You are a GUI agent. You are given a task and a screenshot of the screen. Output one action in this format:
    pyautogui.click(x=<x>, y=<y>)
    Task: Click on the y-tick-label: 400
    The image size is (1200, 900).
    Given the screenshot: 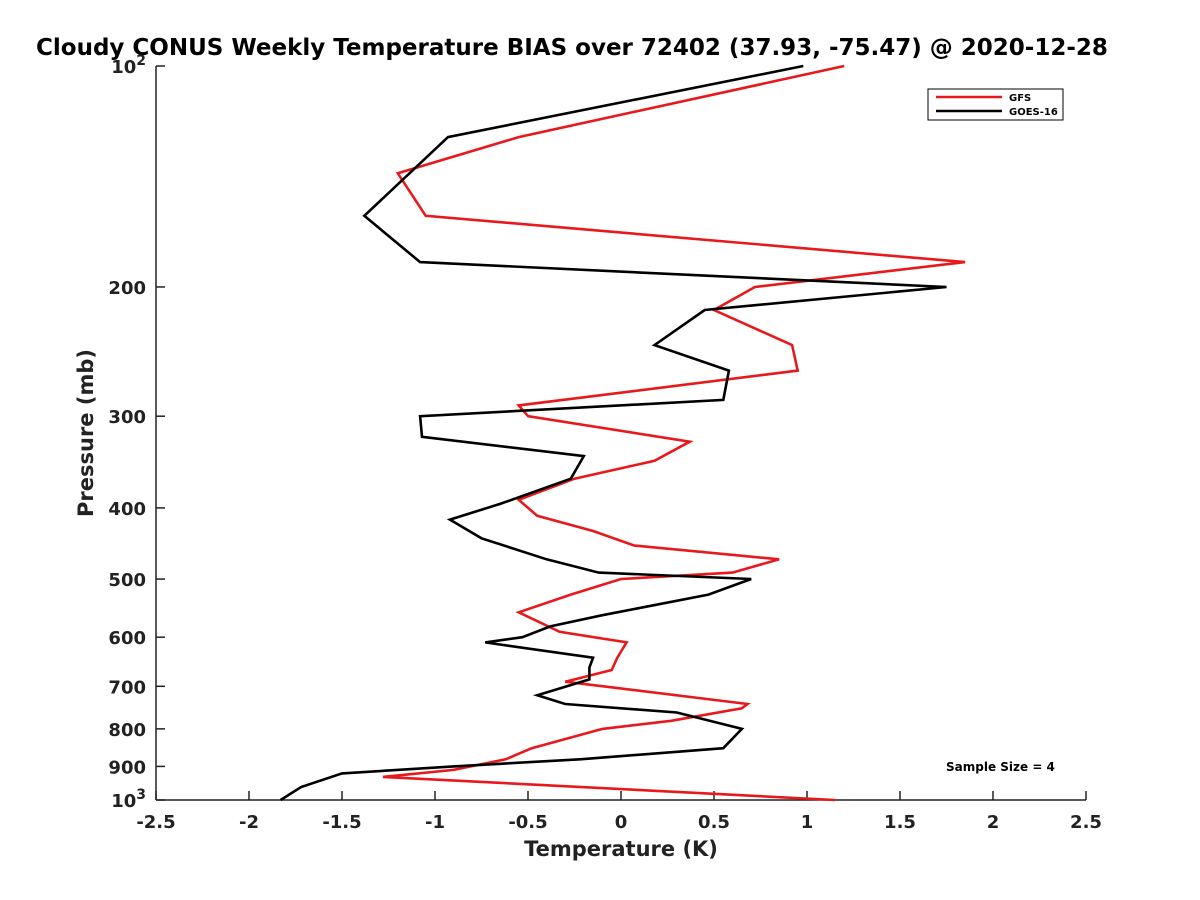 What is the action you would take?
    pyautogui.click(x=127, y=509)
    